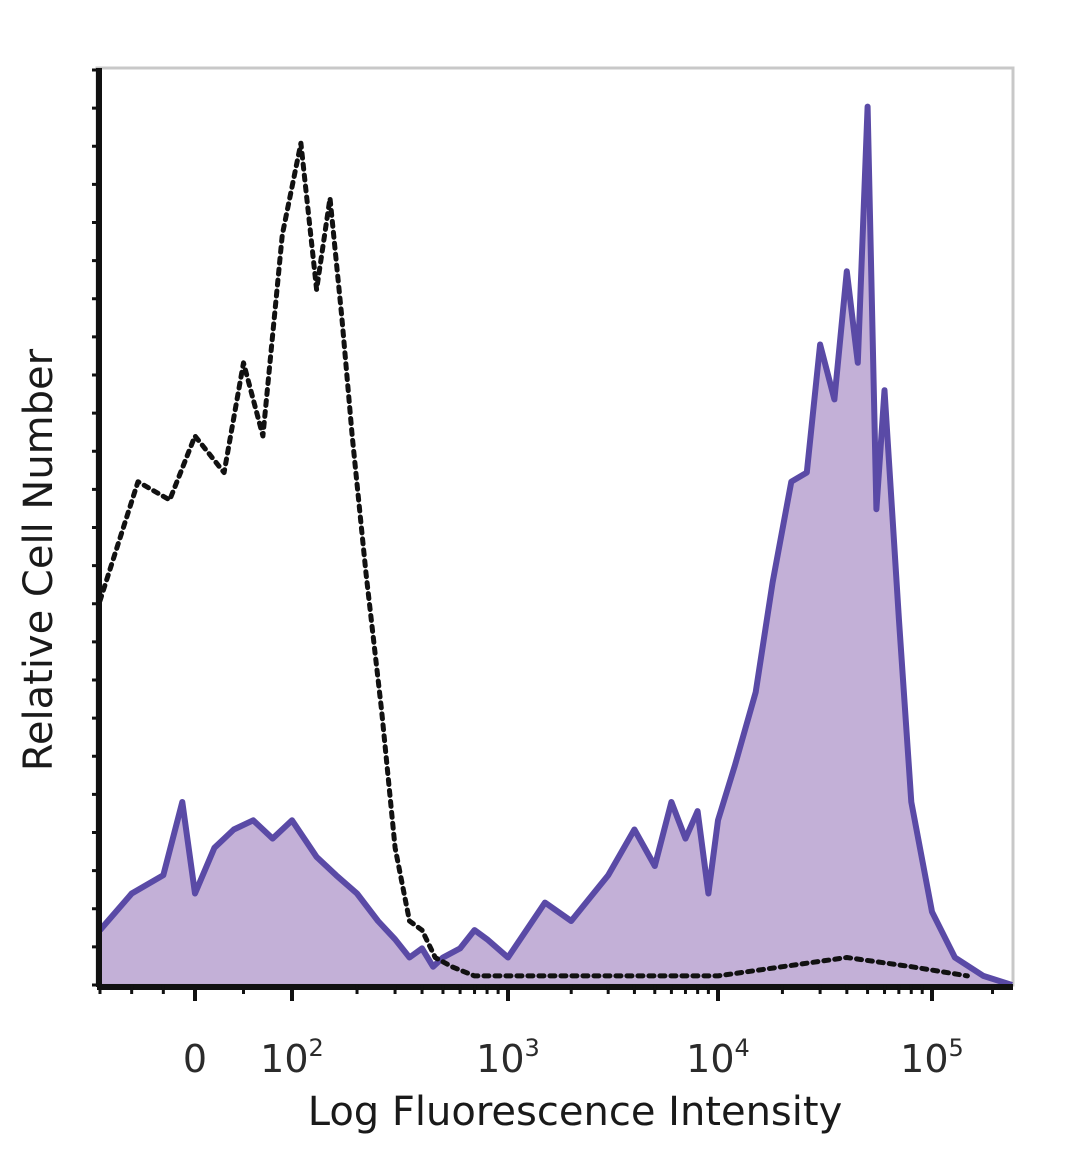 This screenshot has width=1080, height=1169. Describe the element at coordinates (195, 1059) in the screenshot. I see `x-tick-label: 0` at that location.